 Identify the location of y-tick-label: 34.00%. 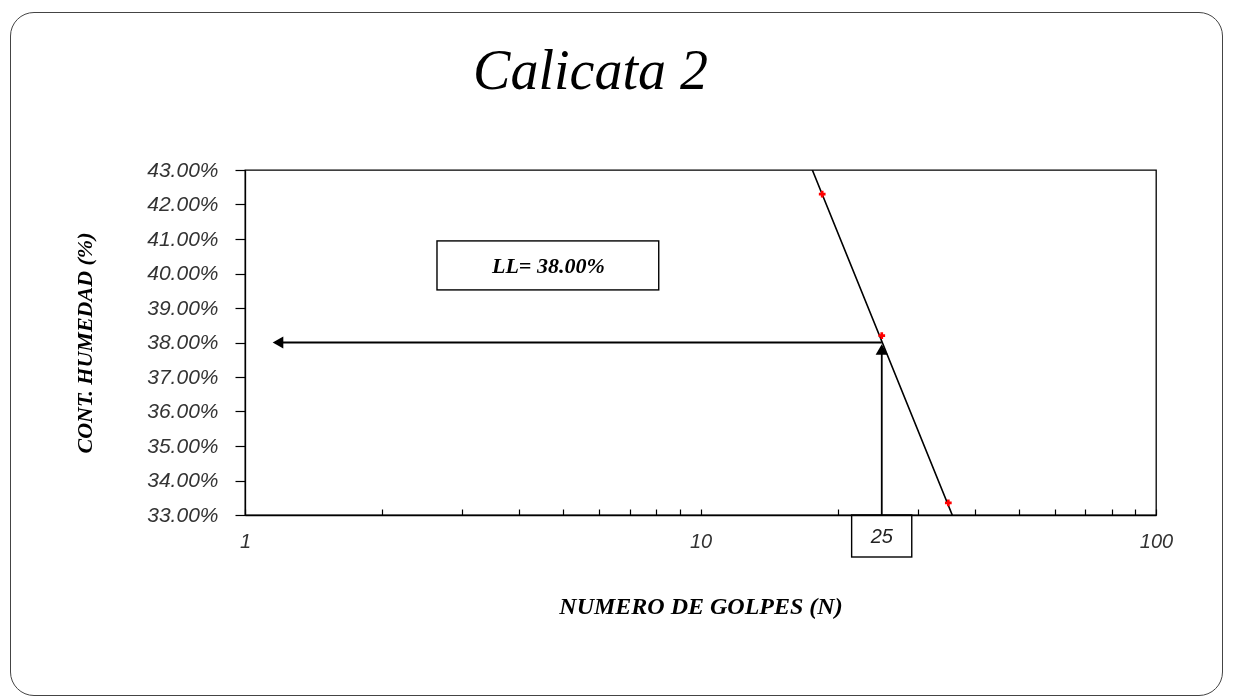
(183, 479).